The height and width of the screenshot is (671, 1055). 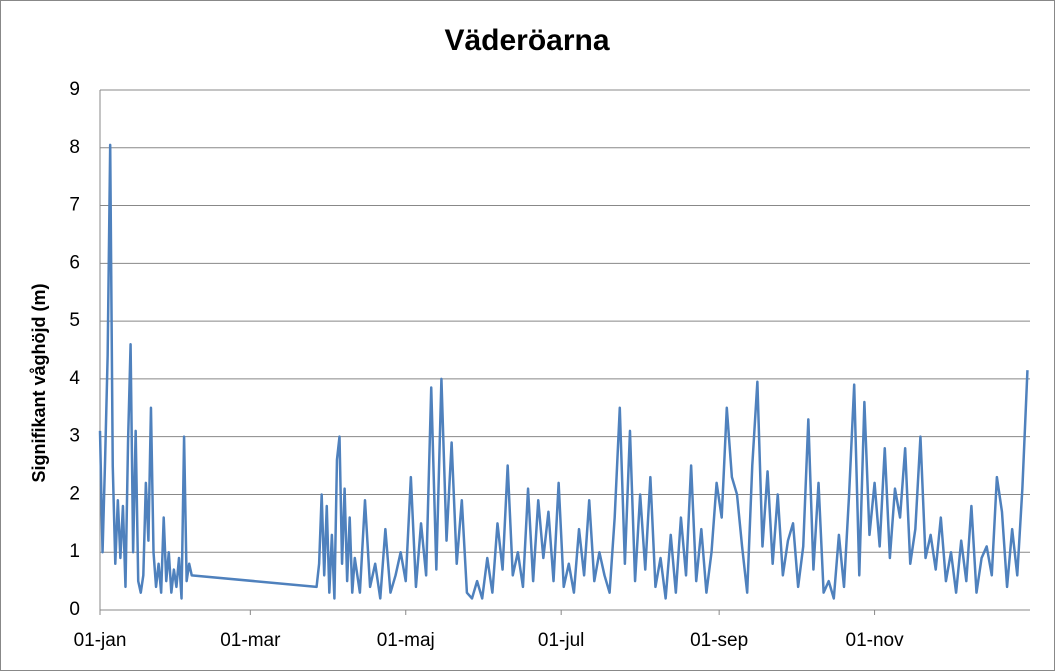 I want to click on x-tick-label: 01-nov, so click(x=875, y=640).